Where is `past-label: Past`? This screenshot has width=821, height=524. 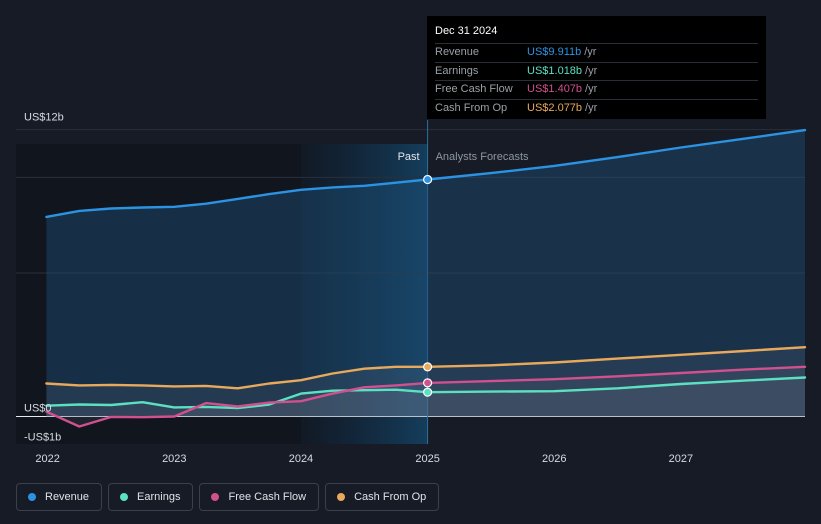
past-label: Past is located at coordinates (409, 157).